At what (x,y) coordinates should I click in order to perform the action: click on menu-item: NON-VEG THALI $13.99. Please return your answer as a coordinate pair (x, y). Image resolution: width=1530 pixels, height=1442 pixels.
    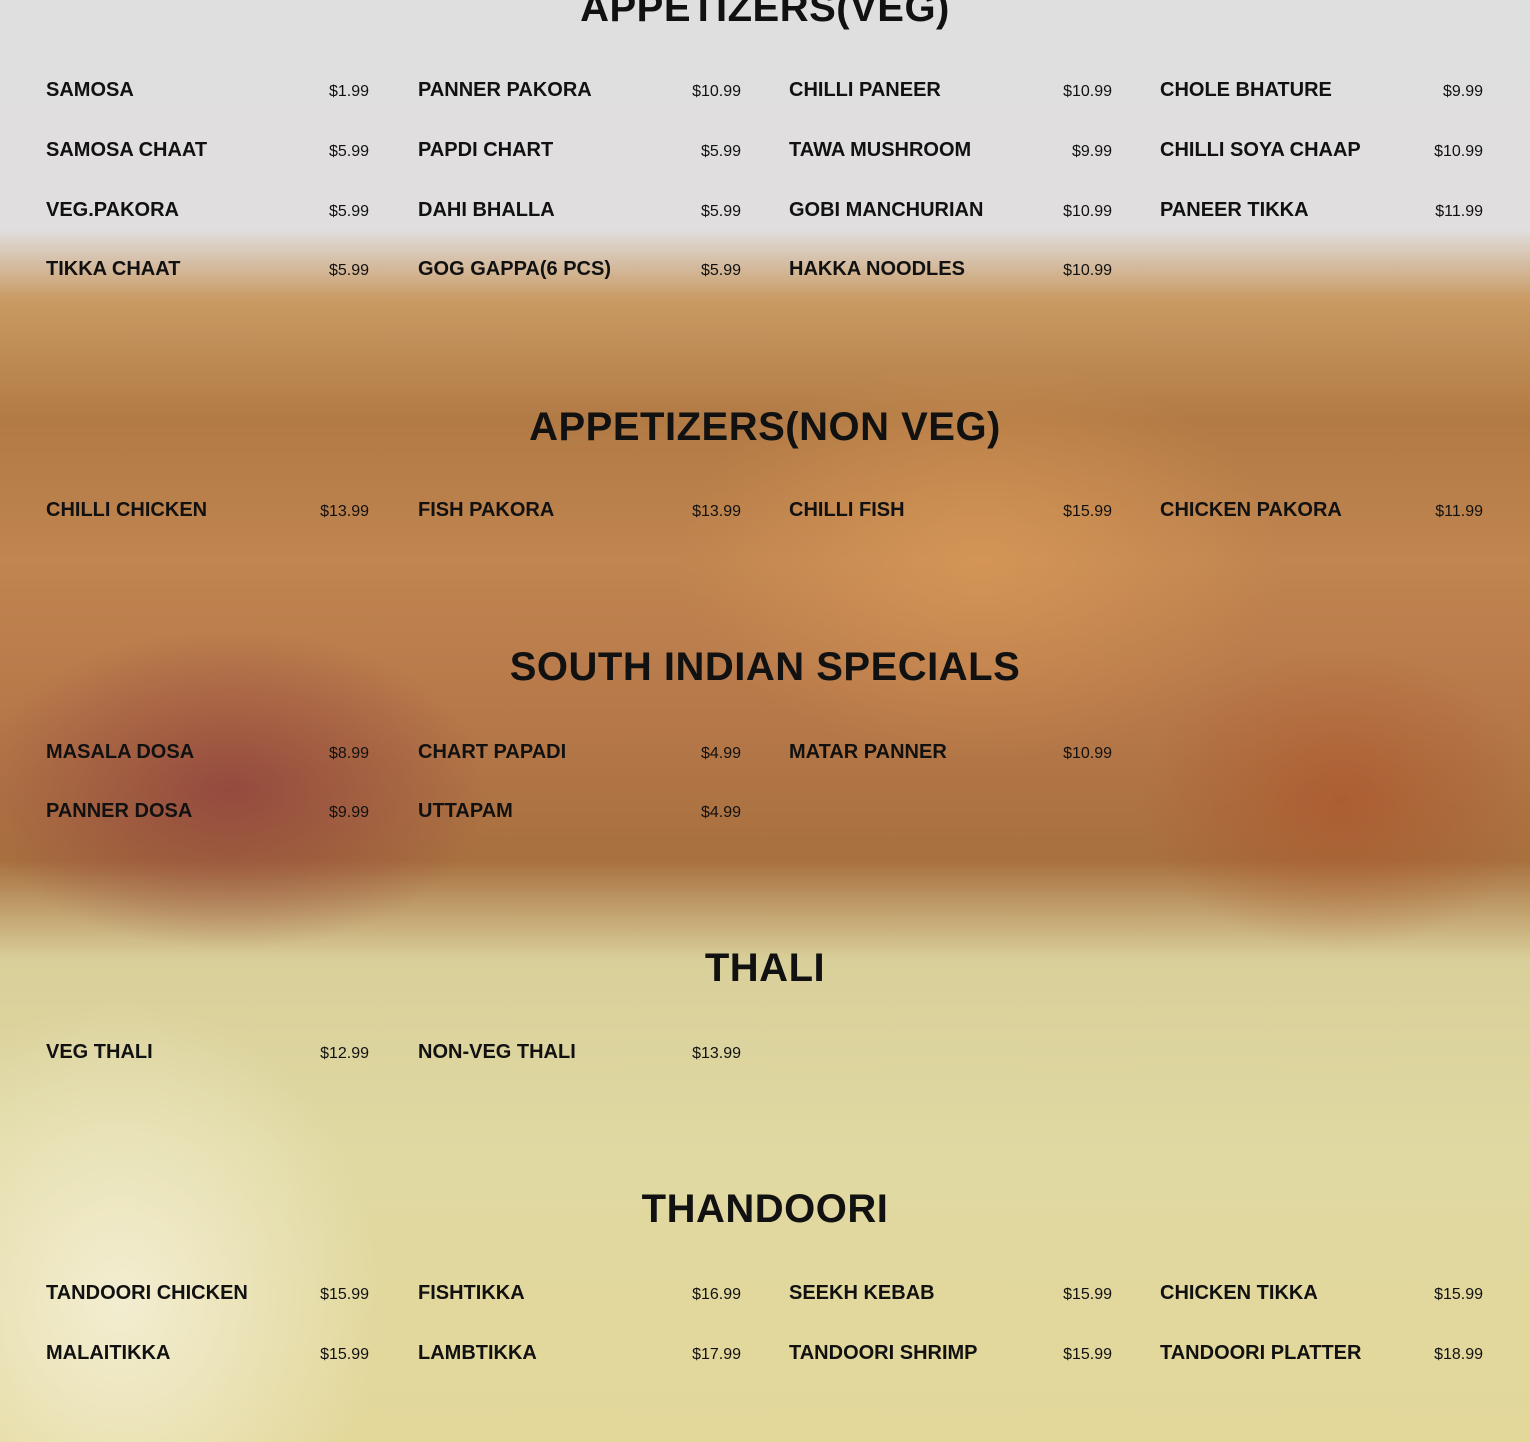
    Looking at the image, I should click on (579, 1054).